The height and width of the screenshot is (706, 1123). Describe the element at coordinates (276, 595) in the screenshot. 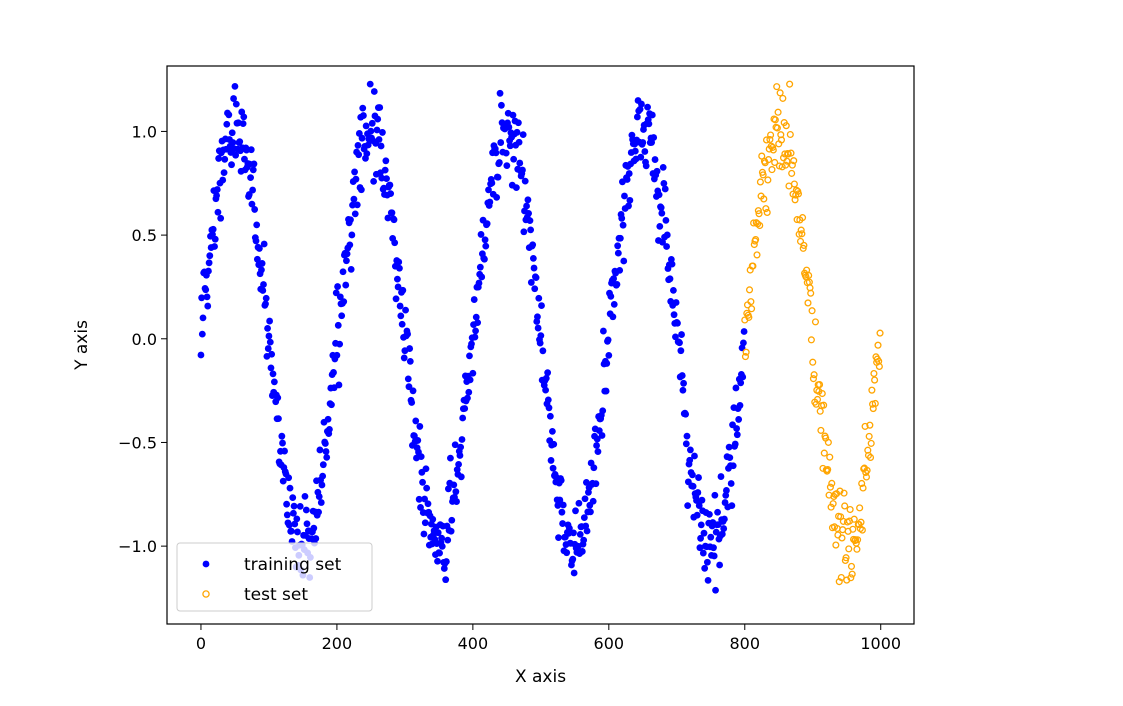

I see `legend-test-label: test set` at that location.